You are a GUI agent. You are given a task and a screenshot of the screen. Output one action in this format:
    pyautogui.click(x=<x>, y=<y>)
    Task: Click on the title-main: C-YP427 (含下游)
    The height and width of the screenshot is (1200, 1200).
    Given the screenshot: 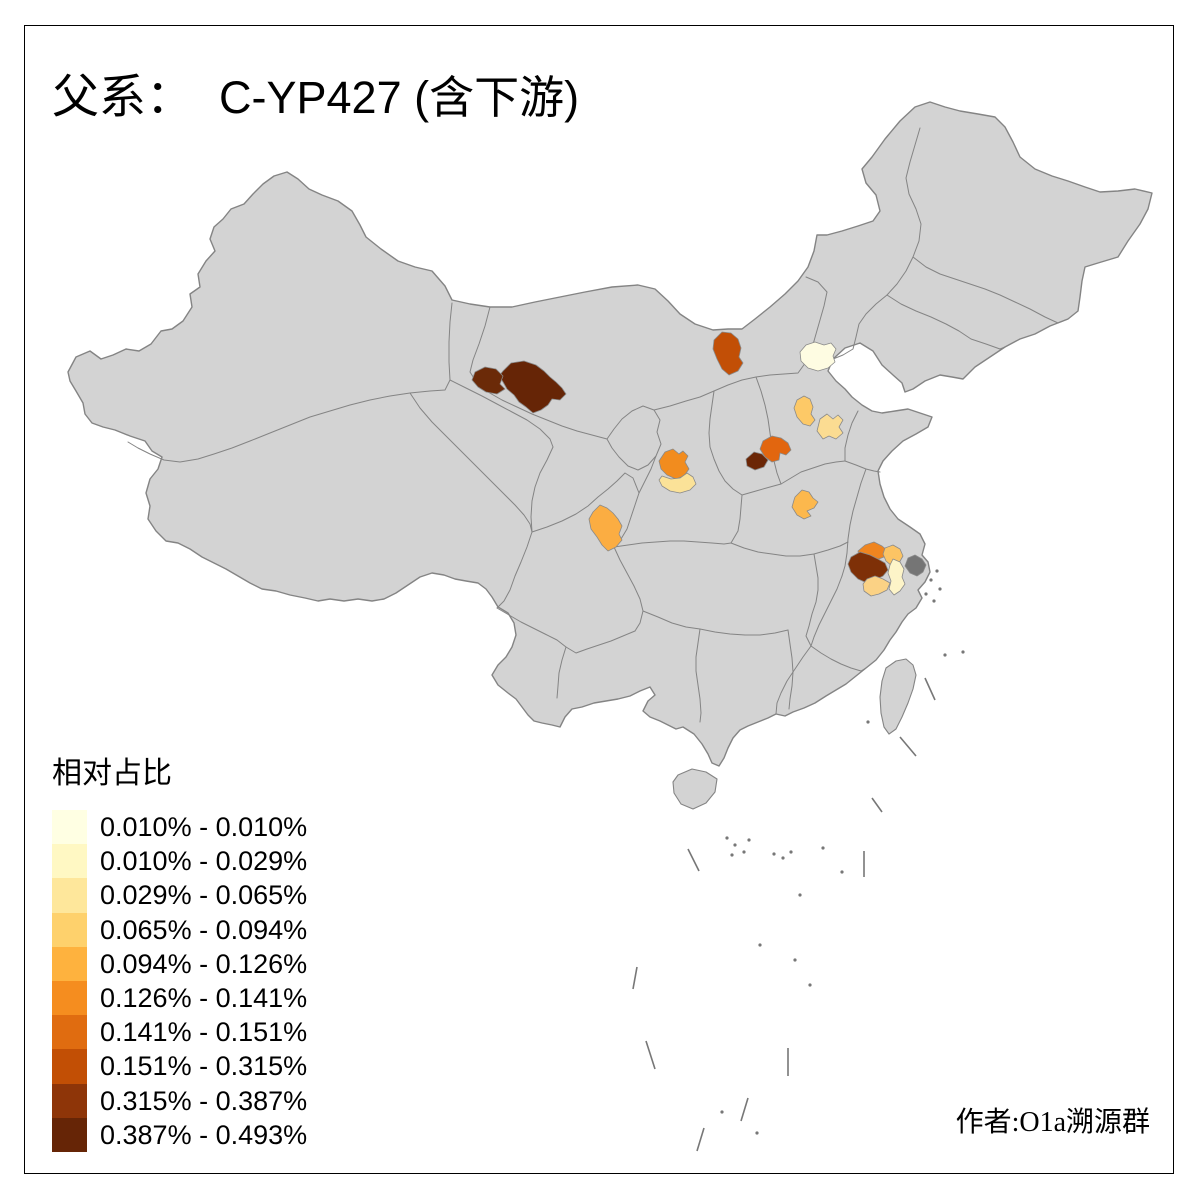 What is the action you would take?
    pyautogui.click(x=399, y=97)
    